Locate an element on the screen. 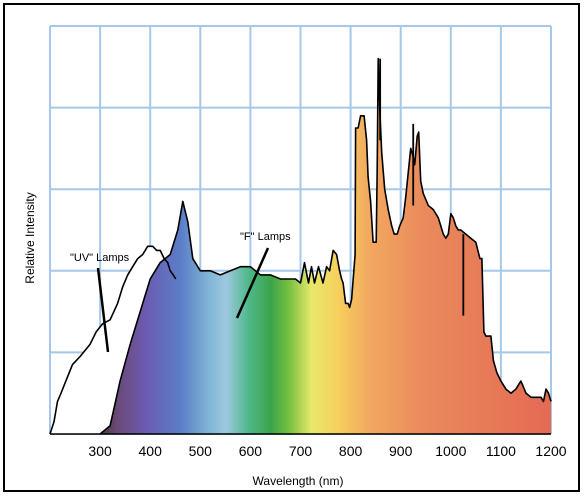  x-tick-label: 1200 is located at coordinates (550, 451).